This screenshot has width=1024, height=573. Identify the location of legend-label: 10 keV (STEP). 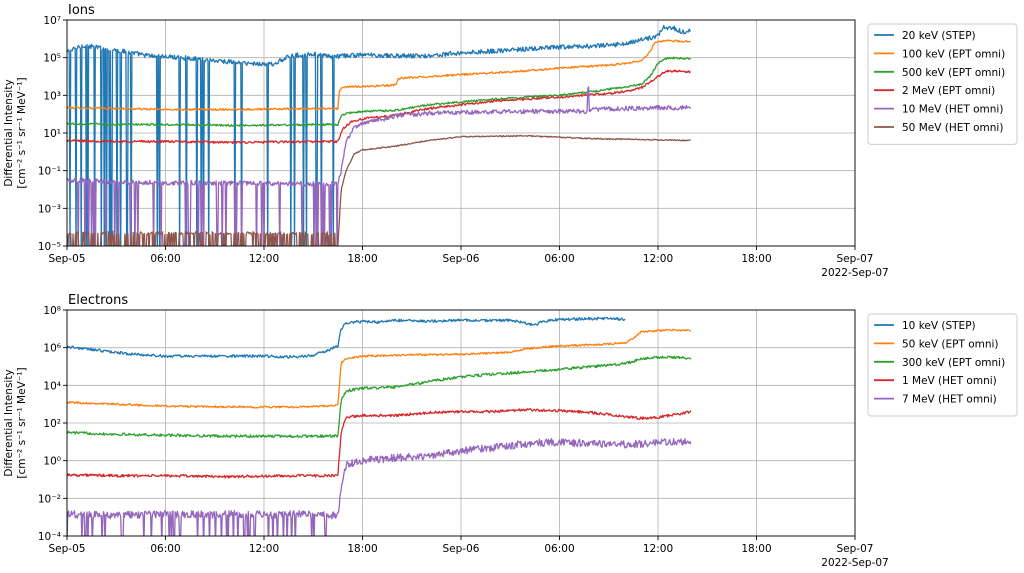
(939, 326).